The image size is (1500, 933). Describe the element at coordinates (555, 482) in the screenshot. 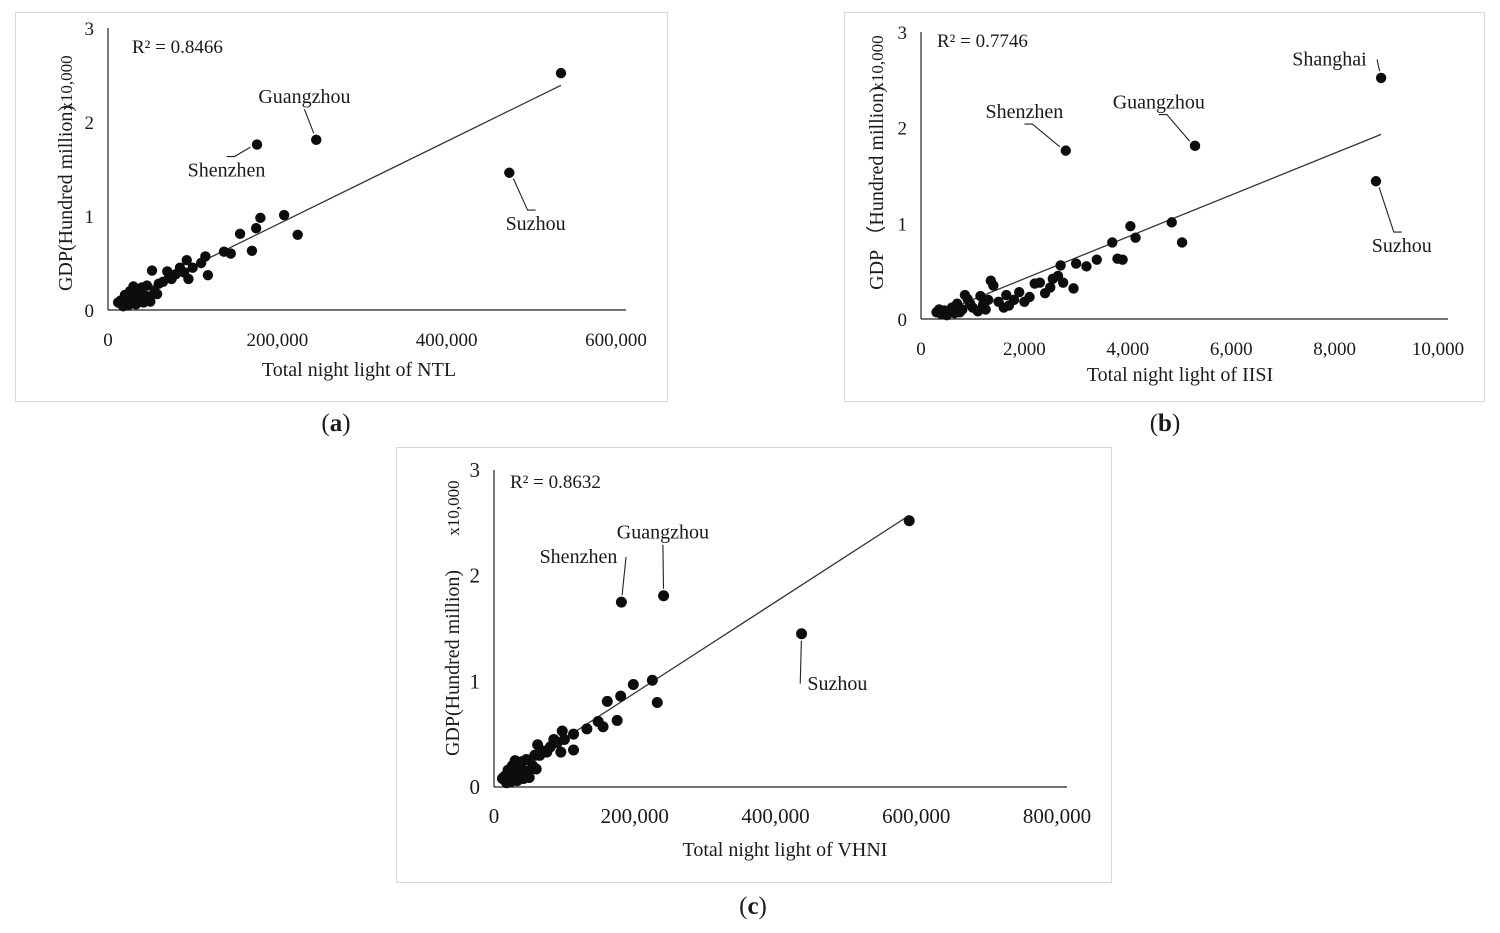

I see `r-squared-label: R² = 0.8632` at that location.